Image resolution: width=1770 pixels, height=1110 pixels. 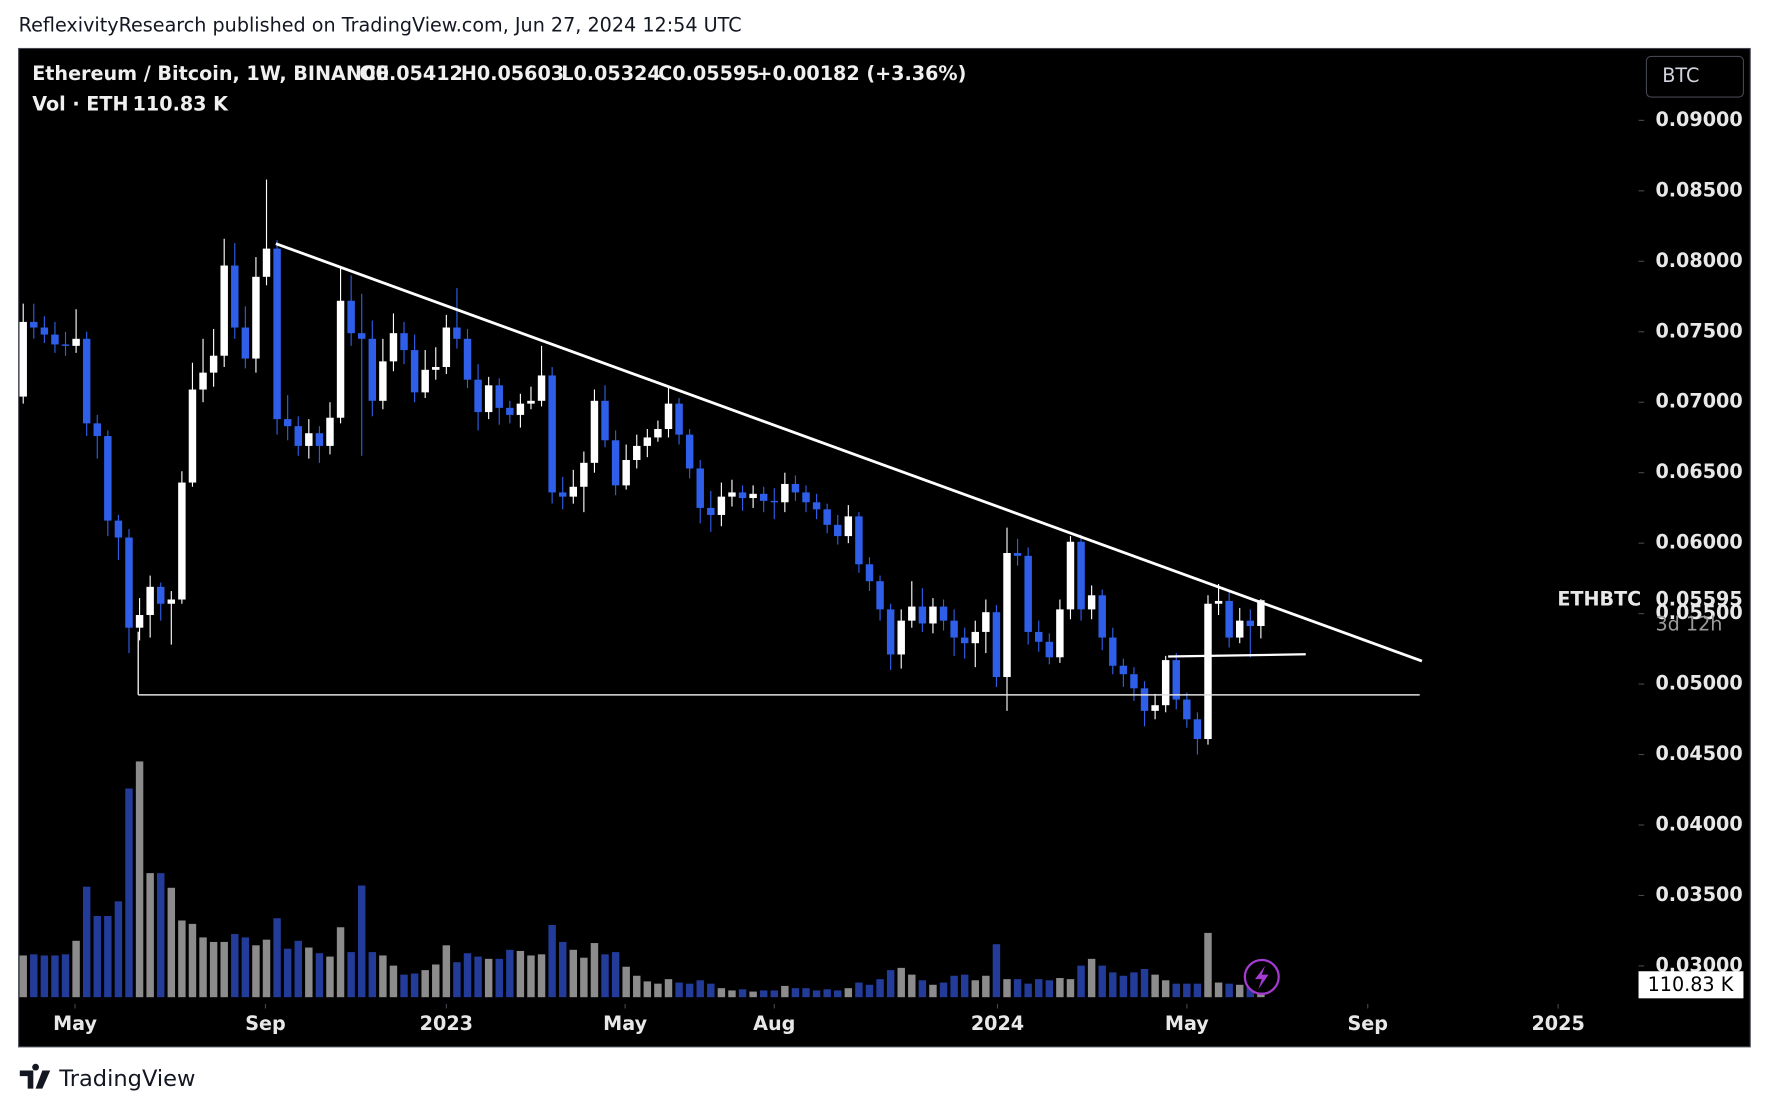 I want to click on low-legend: L0.05324, so click(x=610, y=73).